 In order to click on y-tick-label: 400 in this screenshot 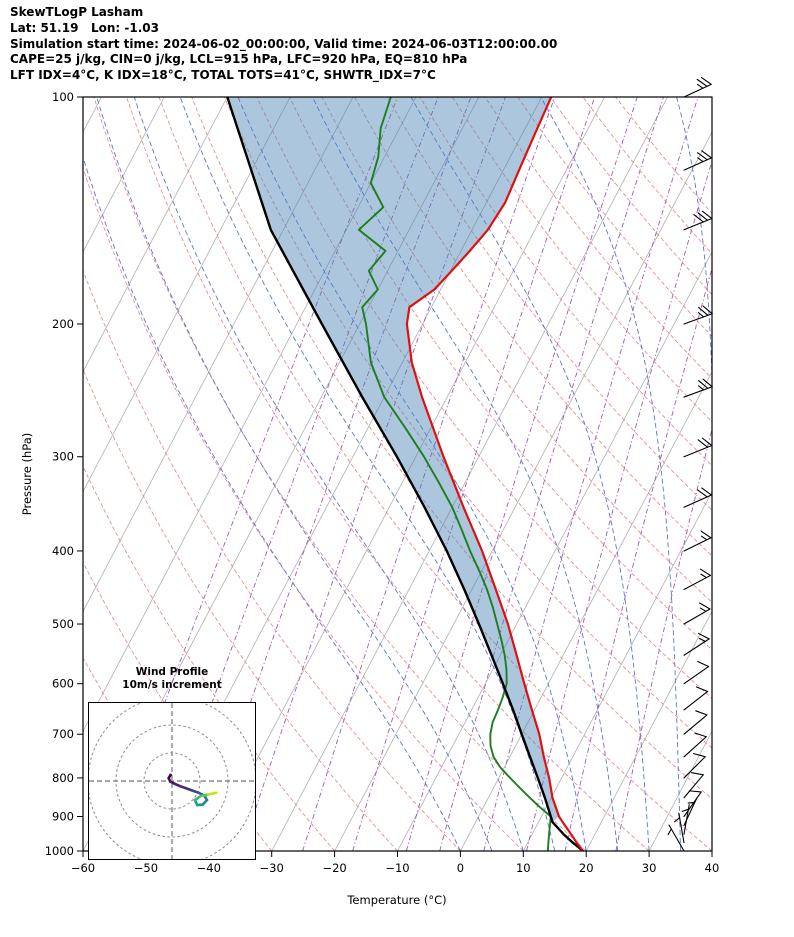, I will do `click(63, 551)`.